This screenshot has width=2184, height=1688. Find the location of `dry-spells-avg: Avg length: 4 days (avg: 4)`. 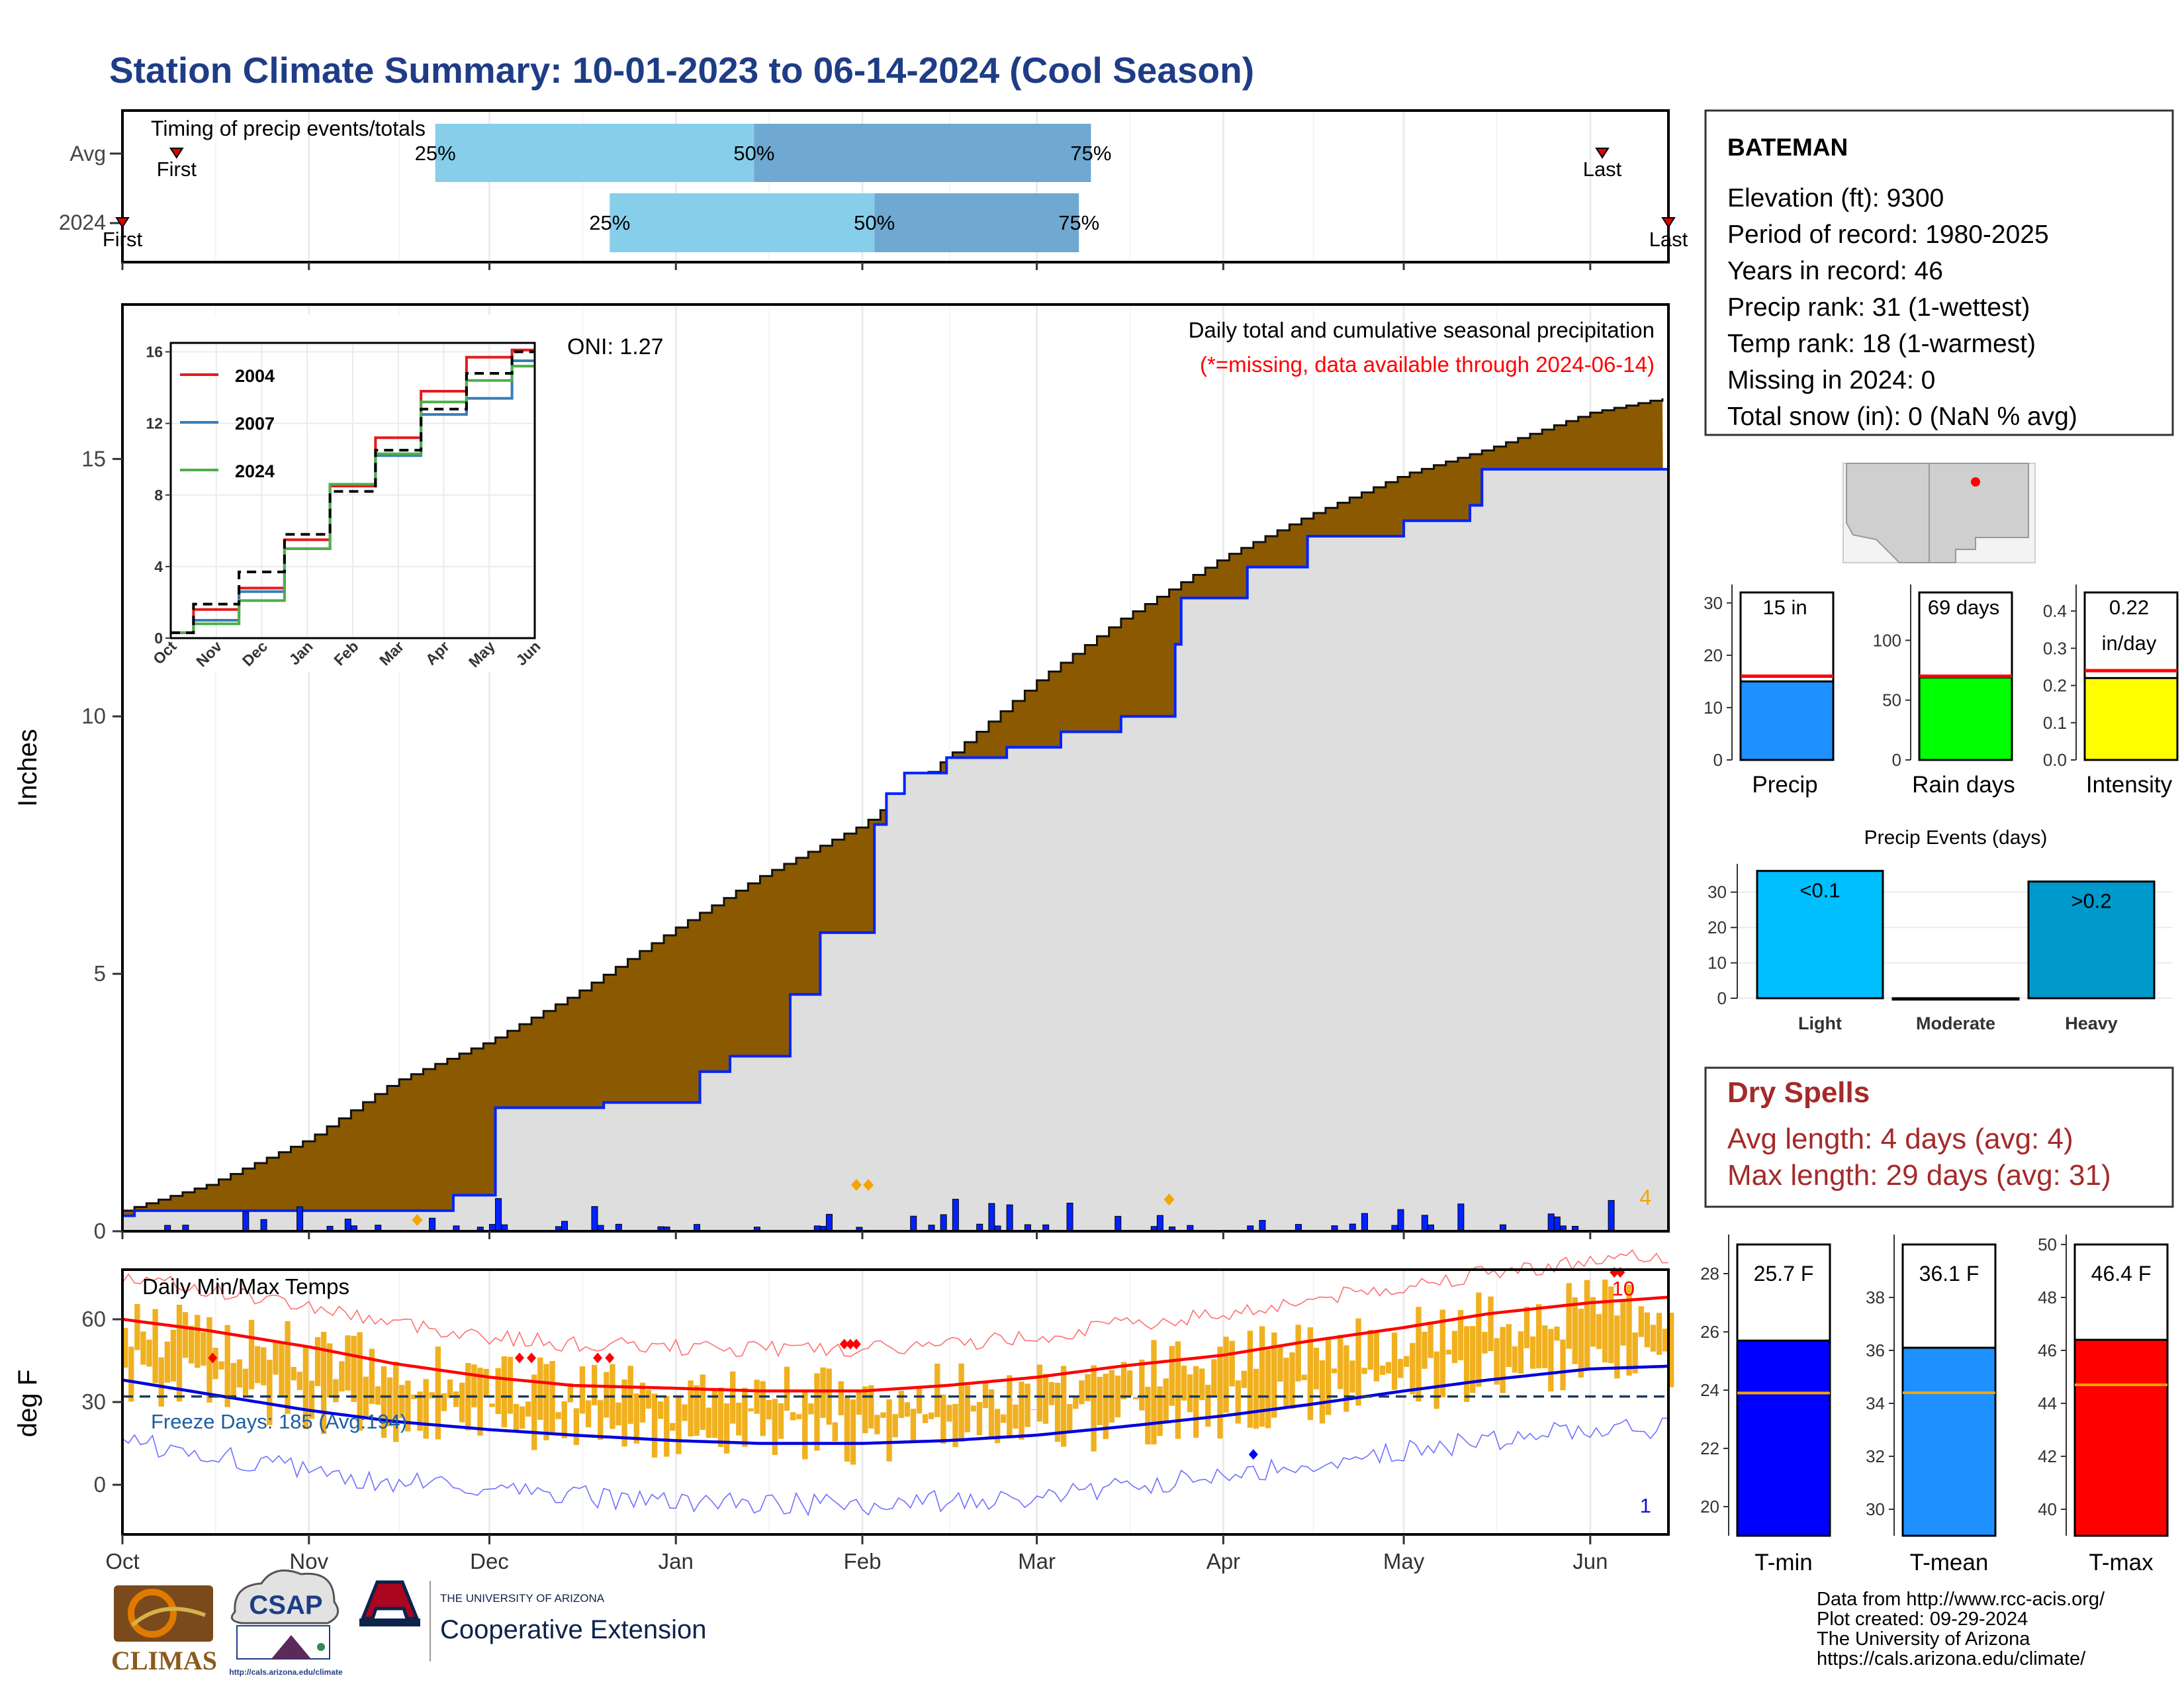

dry-spells-avg: Avg length: 4 days (avg: 4) is located at coordinates (1900, 1139).